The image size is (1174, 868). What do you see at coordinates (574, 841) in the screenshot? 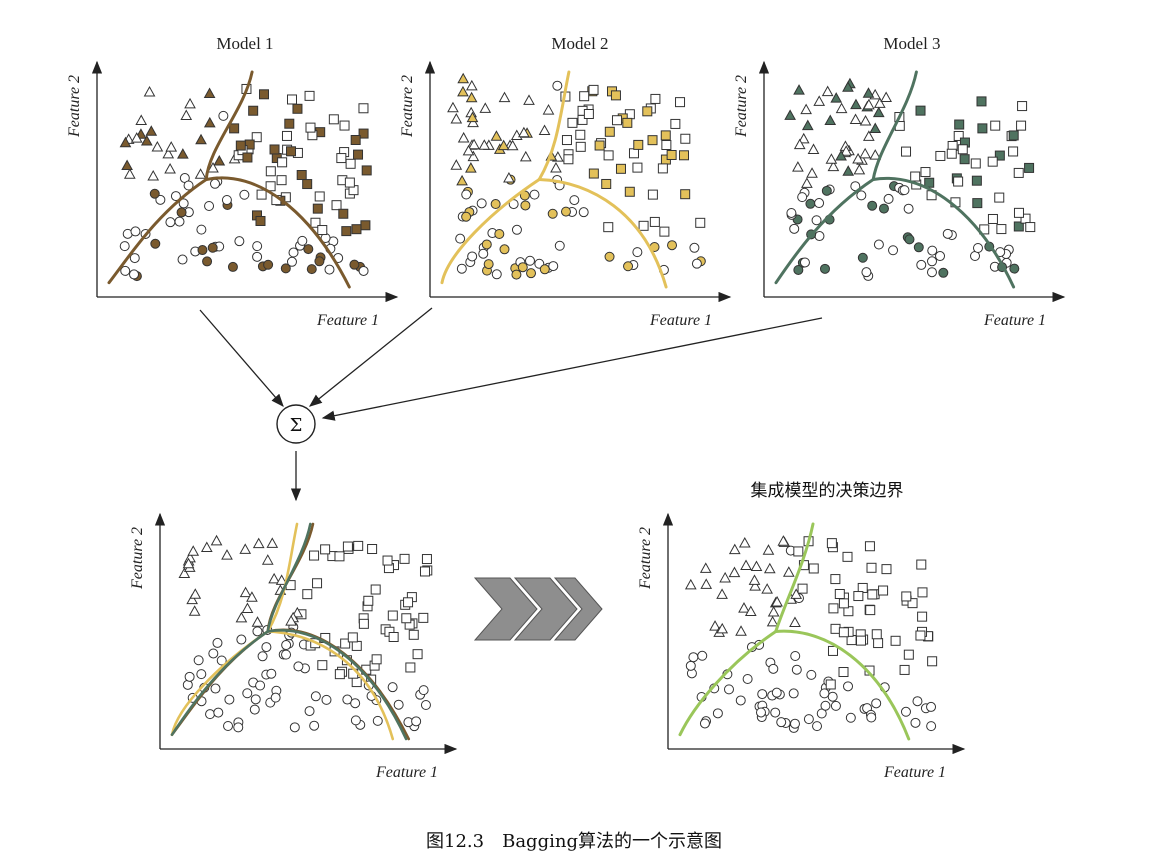
I see `figure-caption: 图12.3 Bagging算法的一个示意图` at bounding box center [574, 841].